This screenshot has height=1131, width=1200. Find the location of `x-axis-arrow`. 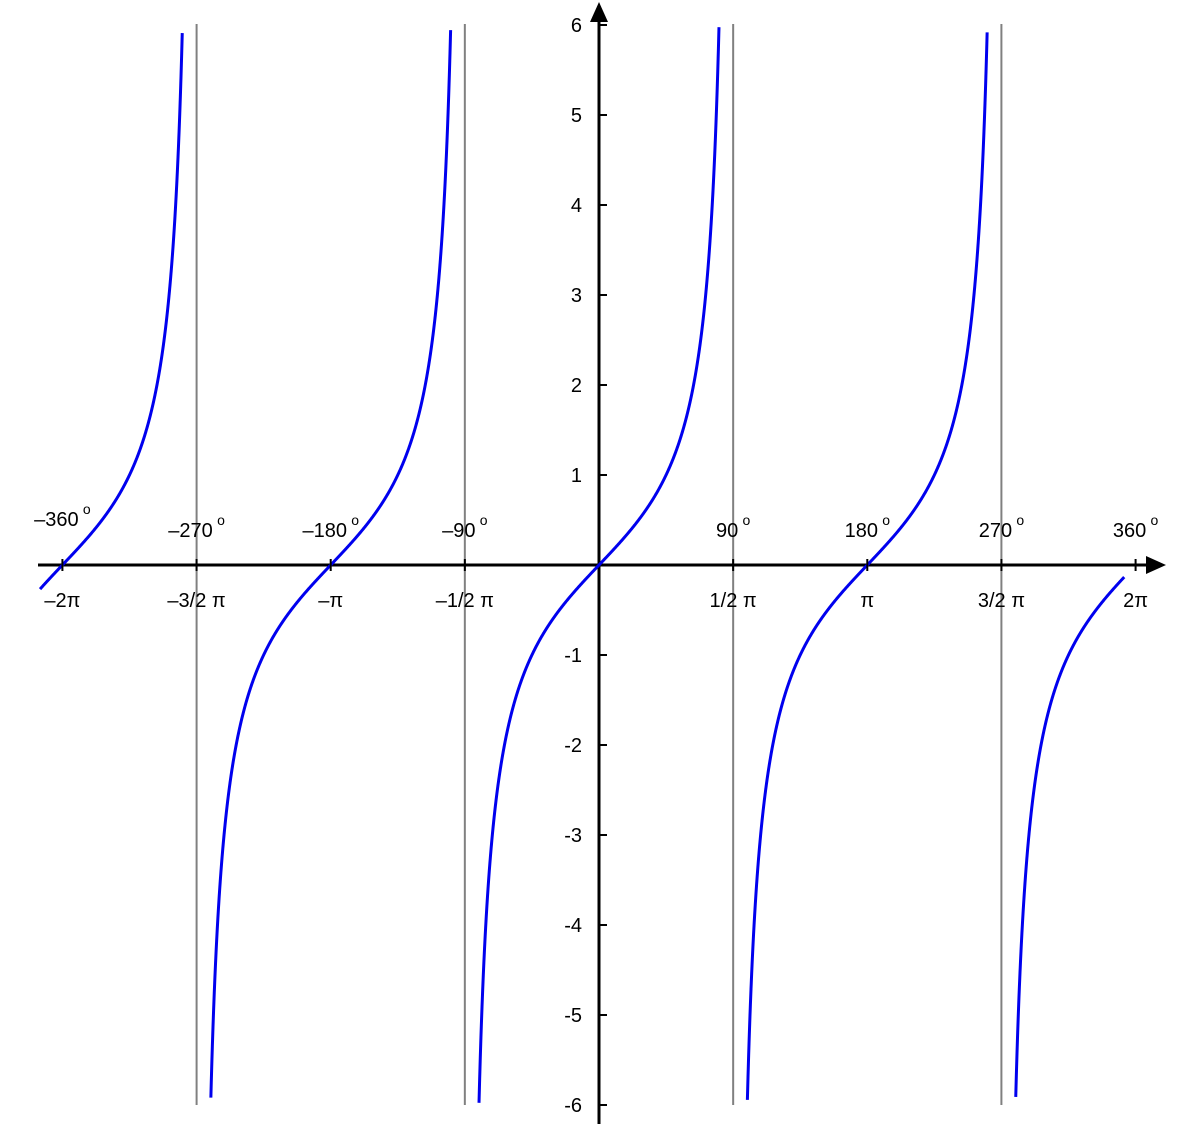

x-axis-arrow is located at coordinates (1156, 565).